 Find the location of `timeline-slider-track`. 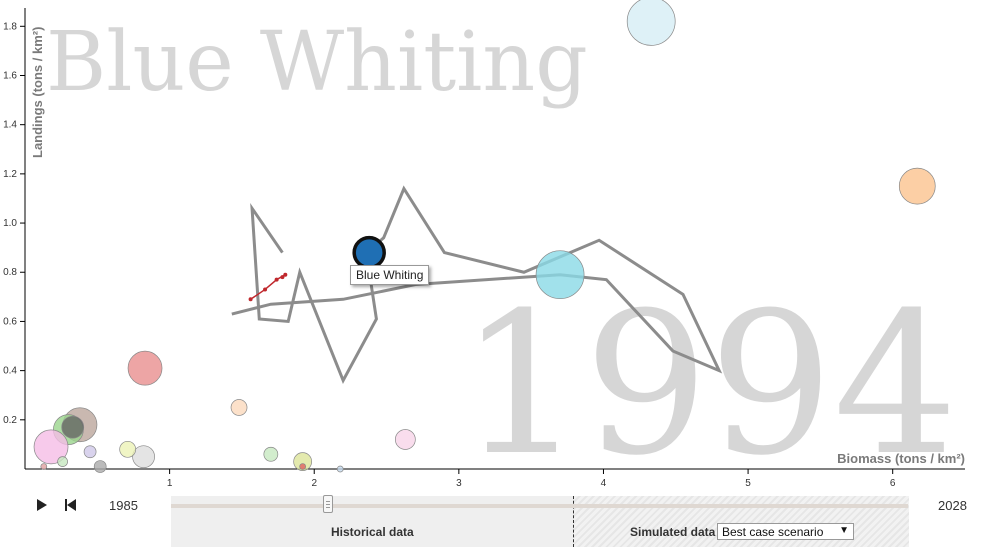

timeline-slider-track is located at coordinates (539, 506).